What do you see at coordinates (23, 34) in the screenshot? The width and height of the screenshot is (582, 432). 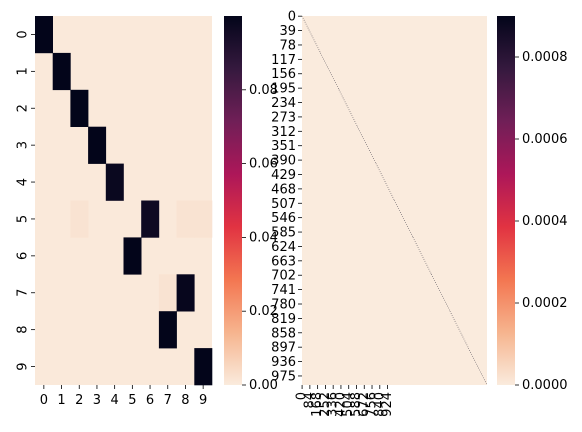 I see `heatmap-left-y-tick-label: 0` at bounding box center [23, 34].